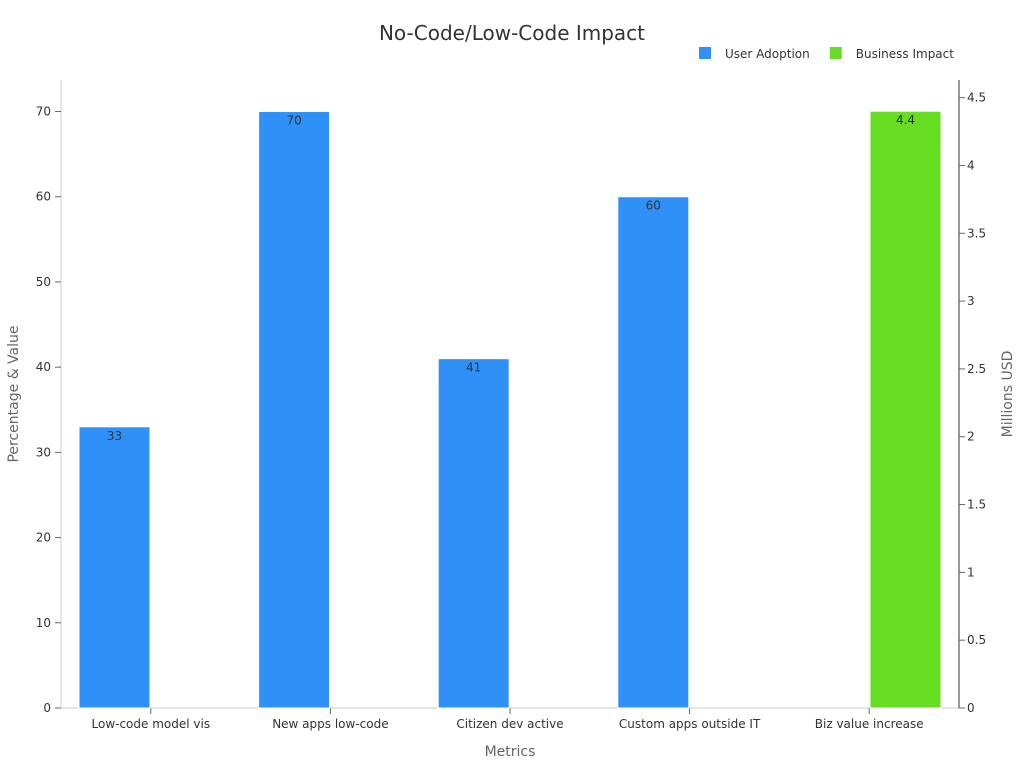  Describe the element at coordinates (653, 206) in the screenshot. I see `bar-label: 60` at that location.